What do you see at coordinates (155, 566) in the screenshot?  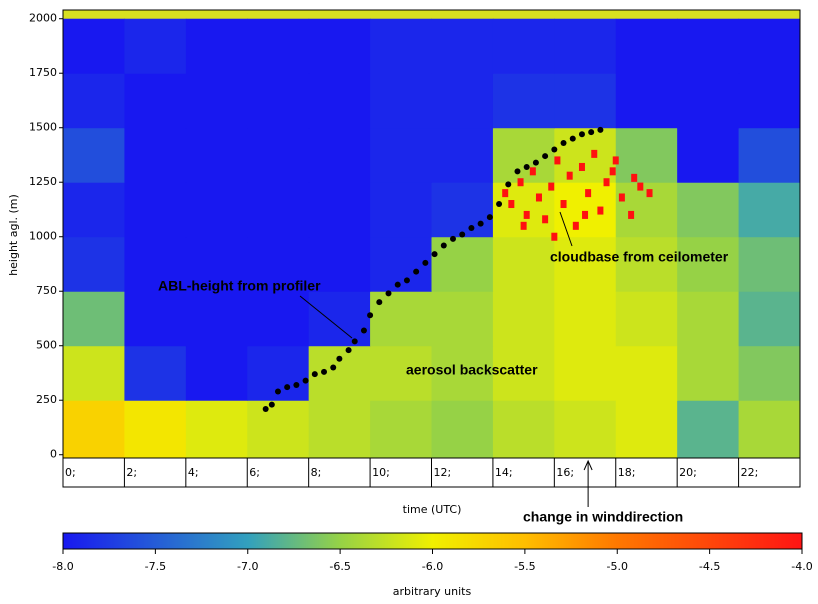 I see `colorbar-tick-label: -7.5` at bounding box center [155, 566].